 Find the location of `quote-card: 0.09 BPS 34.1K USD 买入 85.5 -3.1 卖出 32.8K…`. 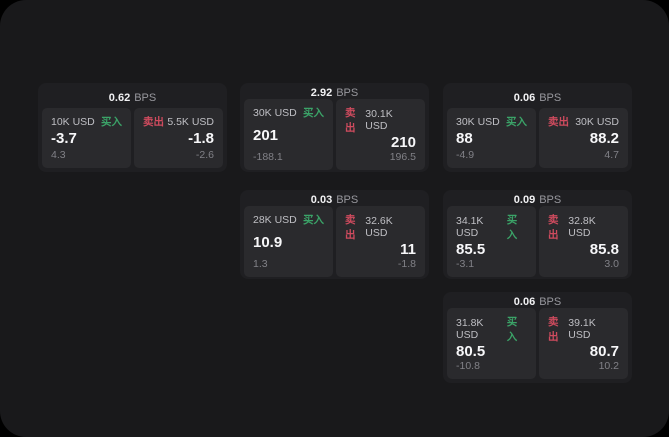

quote-card: 0.09 BPS 34.1K USD 买入 85.5 -3.1 卖出 32.8K… is located at coordinates (537, 234).